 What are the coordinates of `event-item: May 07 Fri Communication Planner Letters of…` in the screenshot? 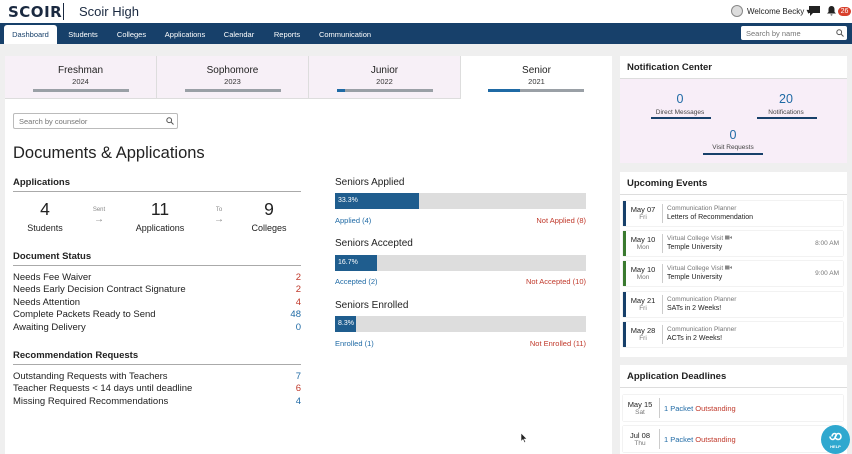 It's located at (733, 213).